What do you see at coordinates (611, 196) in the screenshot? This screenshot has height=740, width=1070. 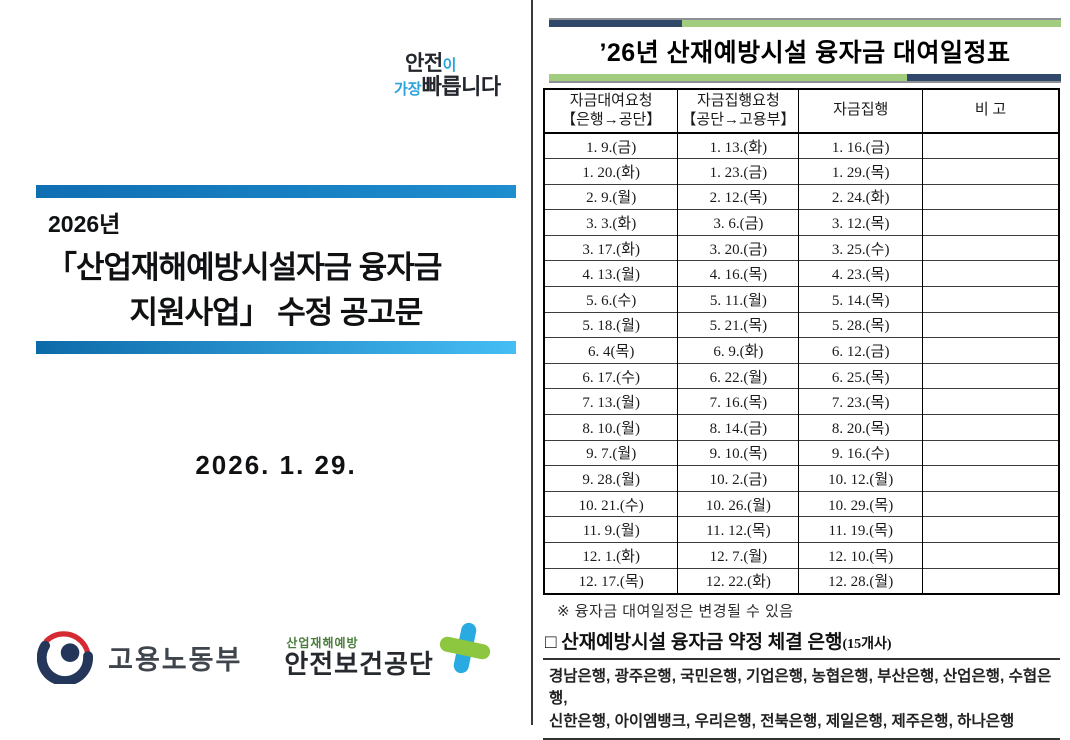 I see `table-cell: 2. 9.(월)` at bounding box center [611, 196].